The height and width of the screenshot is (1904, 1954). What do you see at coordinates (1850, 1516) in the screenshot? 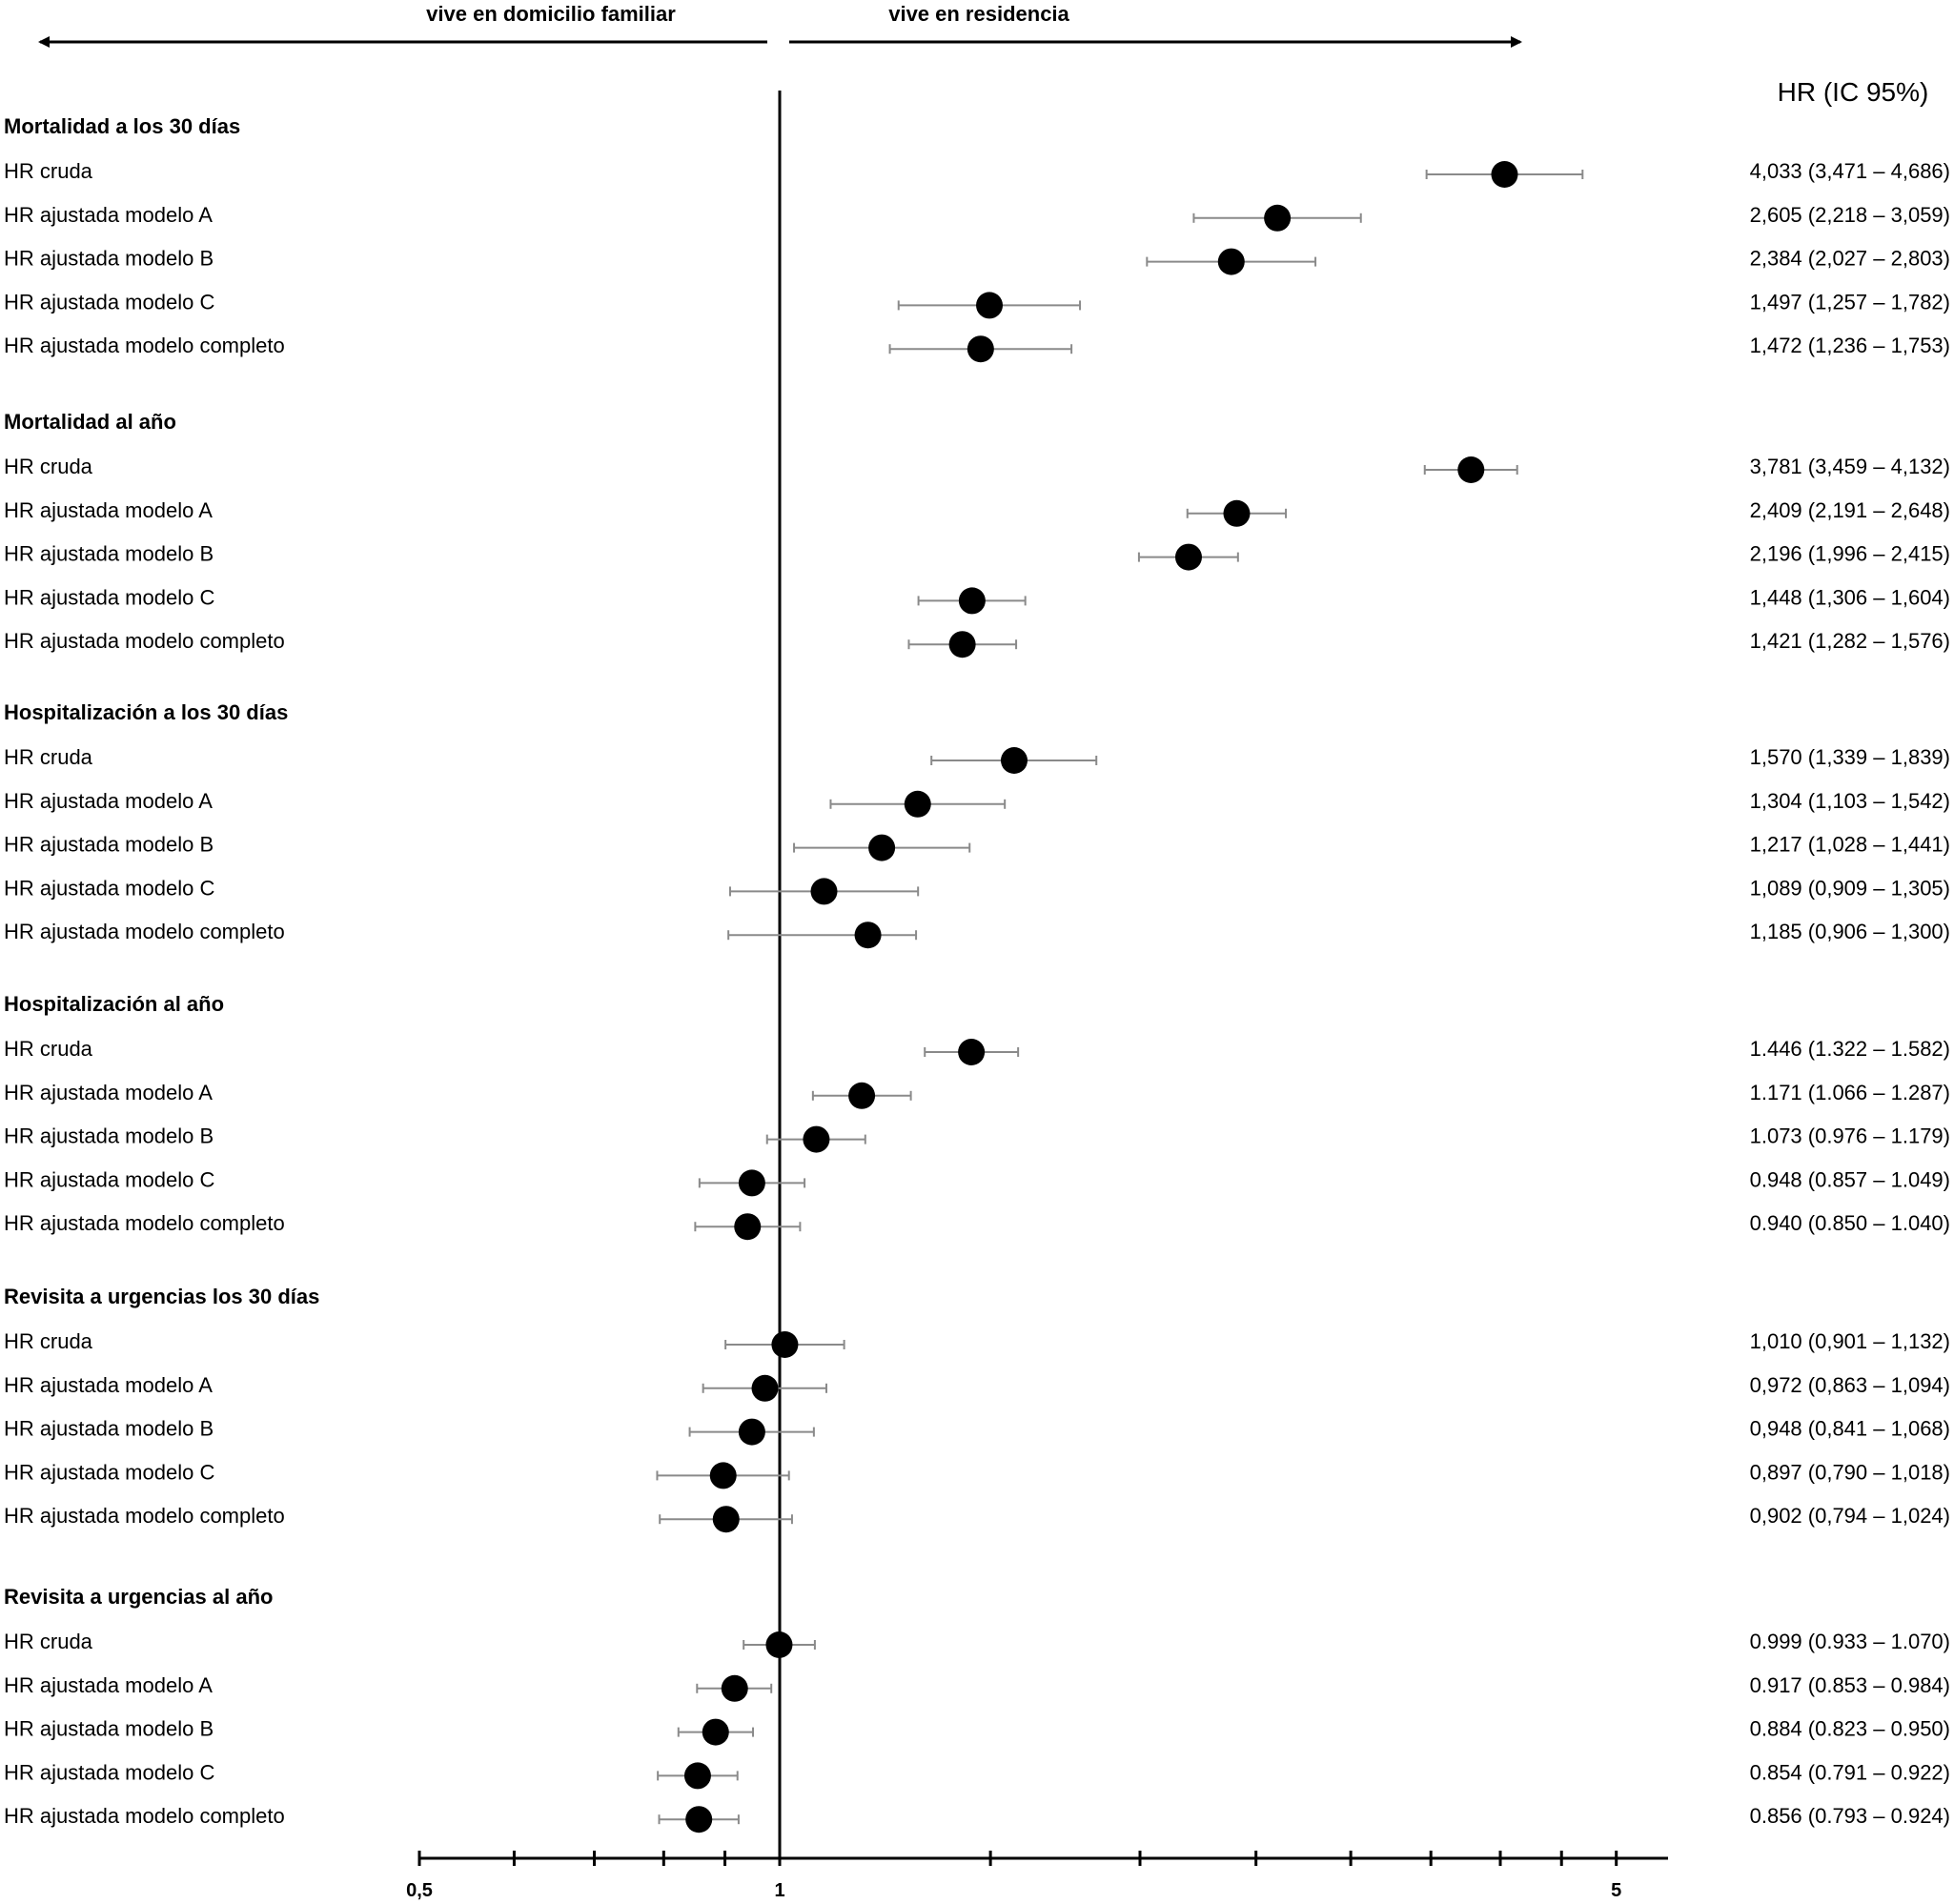
I see `hr-value-label: 0,902 (0,794 – 1,024)` at bounding box center [1850, 1516].